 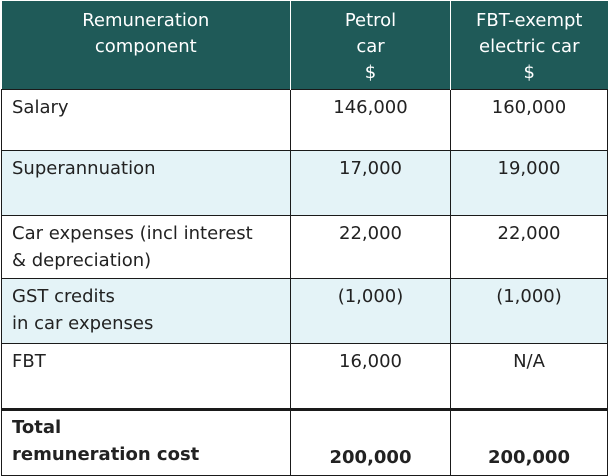 I want to click on table-row-salary: Salary 146,000 160,000, so click(x=304, y=120).